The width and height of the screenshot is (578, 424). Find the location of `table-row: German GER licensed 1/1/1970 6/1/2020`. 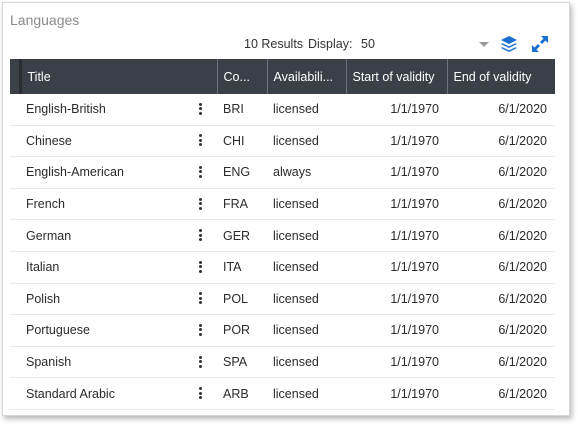

table-row: German GER licensed 1/1/1970 6/1/2020 is located at coordinates (282, 235).